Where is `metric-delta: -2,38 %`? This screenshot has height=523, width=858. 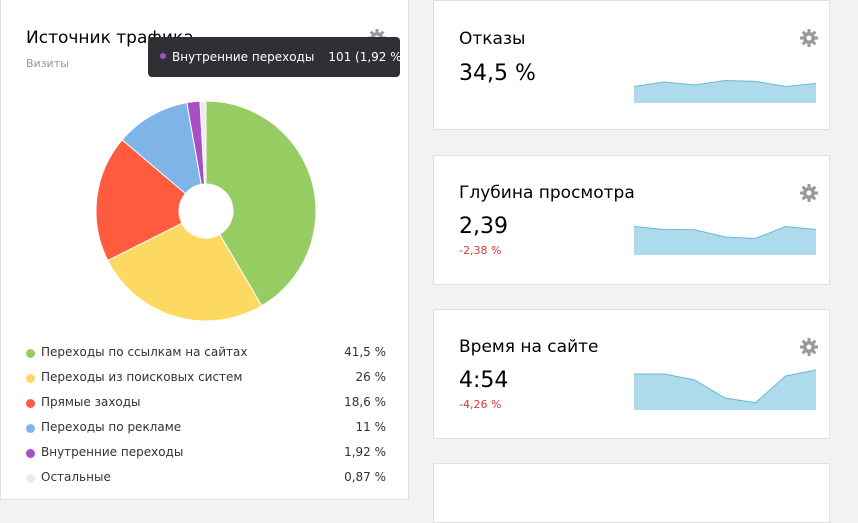 metric-delta: -2,38 % is located at coordinates (480, 250).